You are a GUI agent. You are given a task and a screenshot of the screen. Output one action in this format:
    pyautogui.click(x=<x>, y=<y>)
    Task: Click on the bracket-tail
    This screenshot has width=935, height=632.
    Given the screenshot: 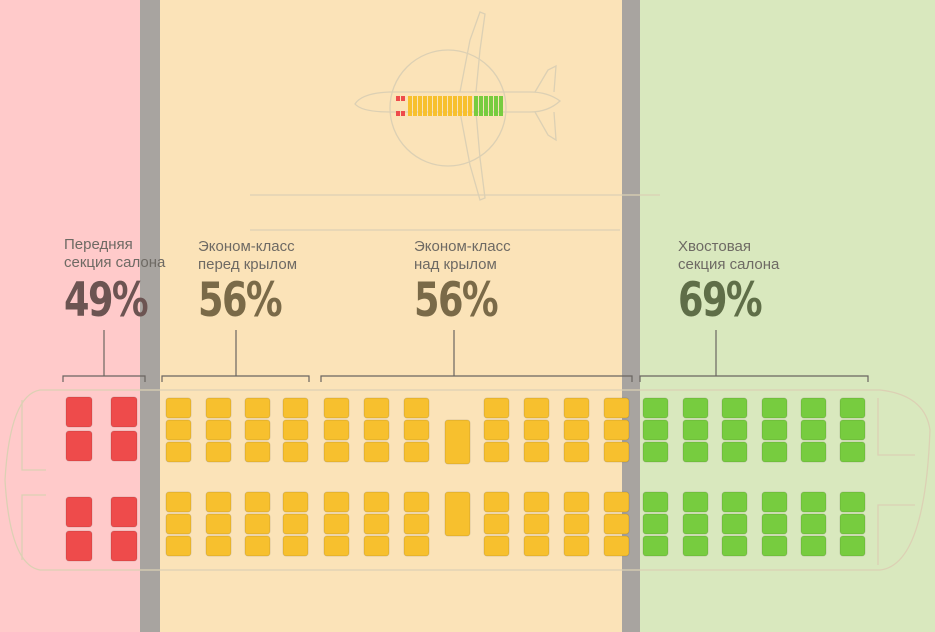 What is the action you would take?
    pyautogui.click(x=754, y=378)
    